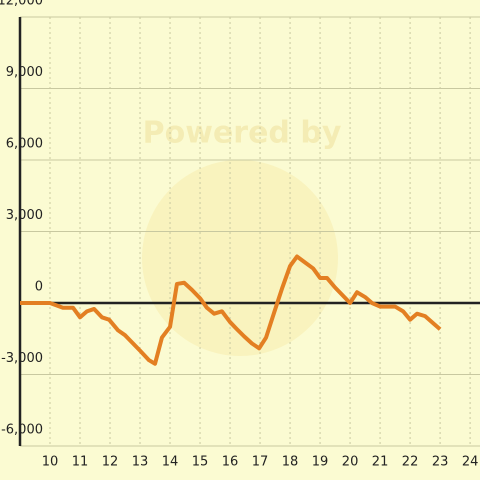 Image resolution: width=480 pixels, height=480 pixels. Describe the element at coordinates (39, 287) in the screenshot. I see `y-tick-label: 0` at that location.